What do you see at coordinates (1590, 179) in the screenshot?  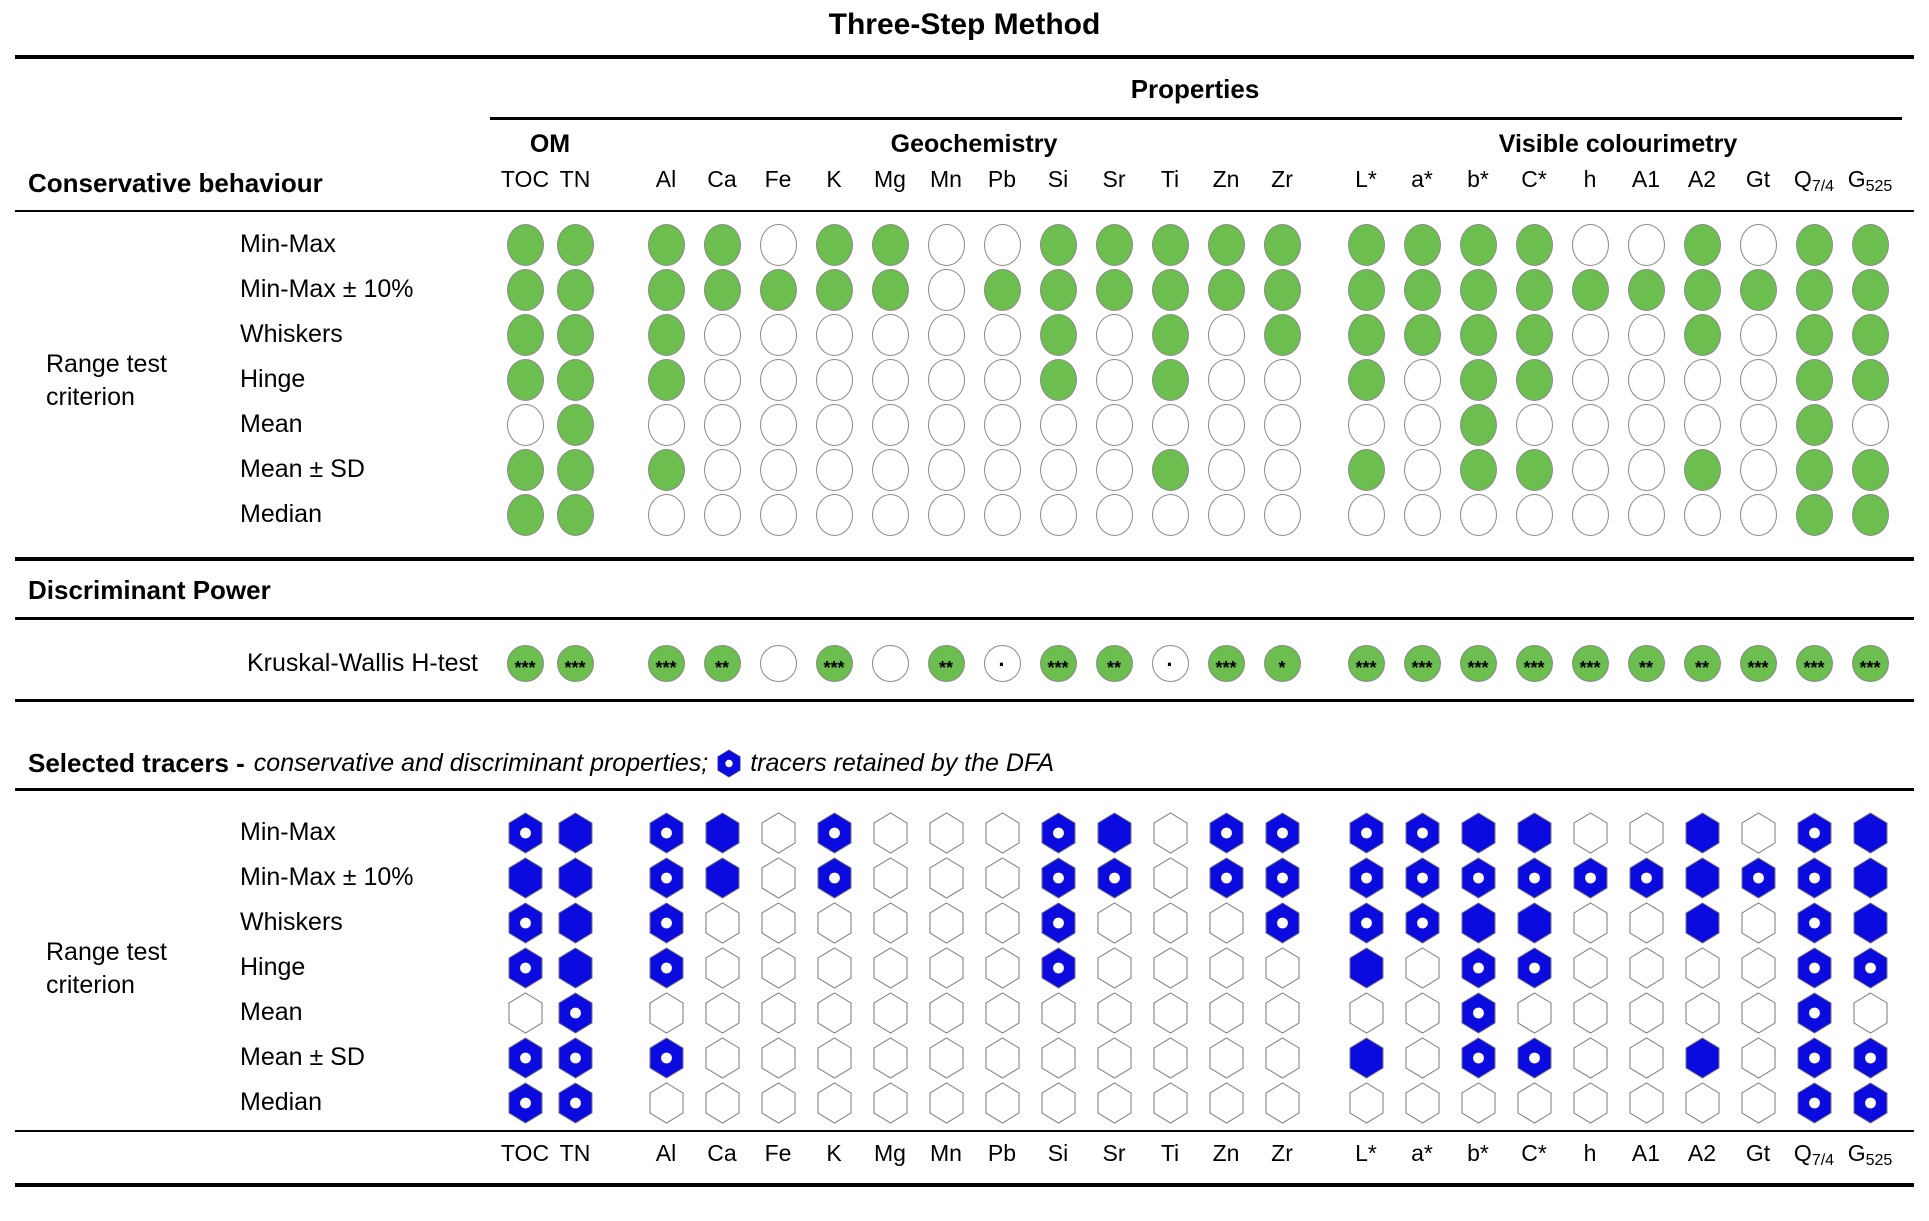 I see `column-header: h` at bounding box center [1590, 179].